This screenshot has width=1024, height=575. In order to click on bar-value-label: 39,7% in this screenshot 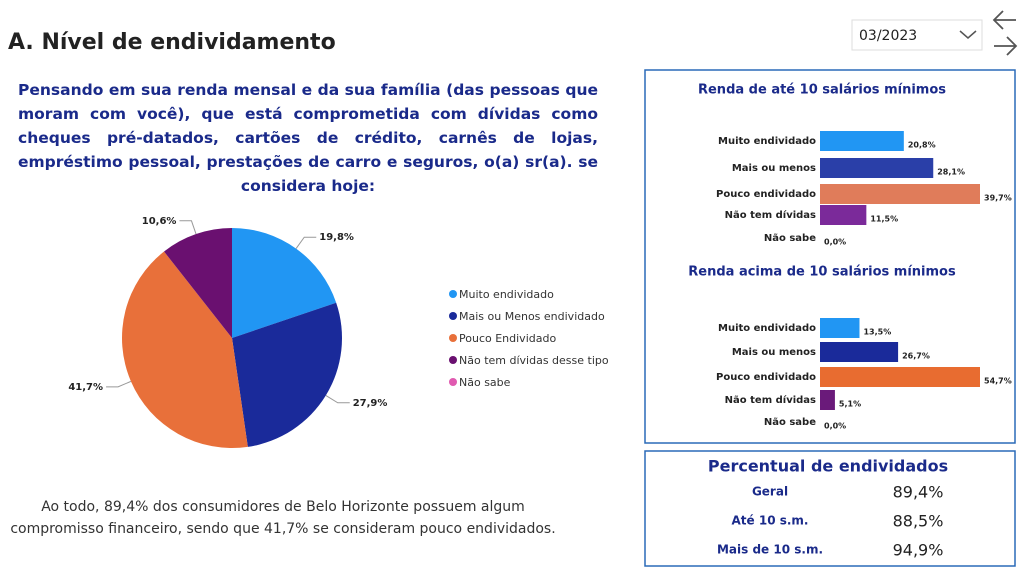, I will do `click(998, 198)`.